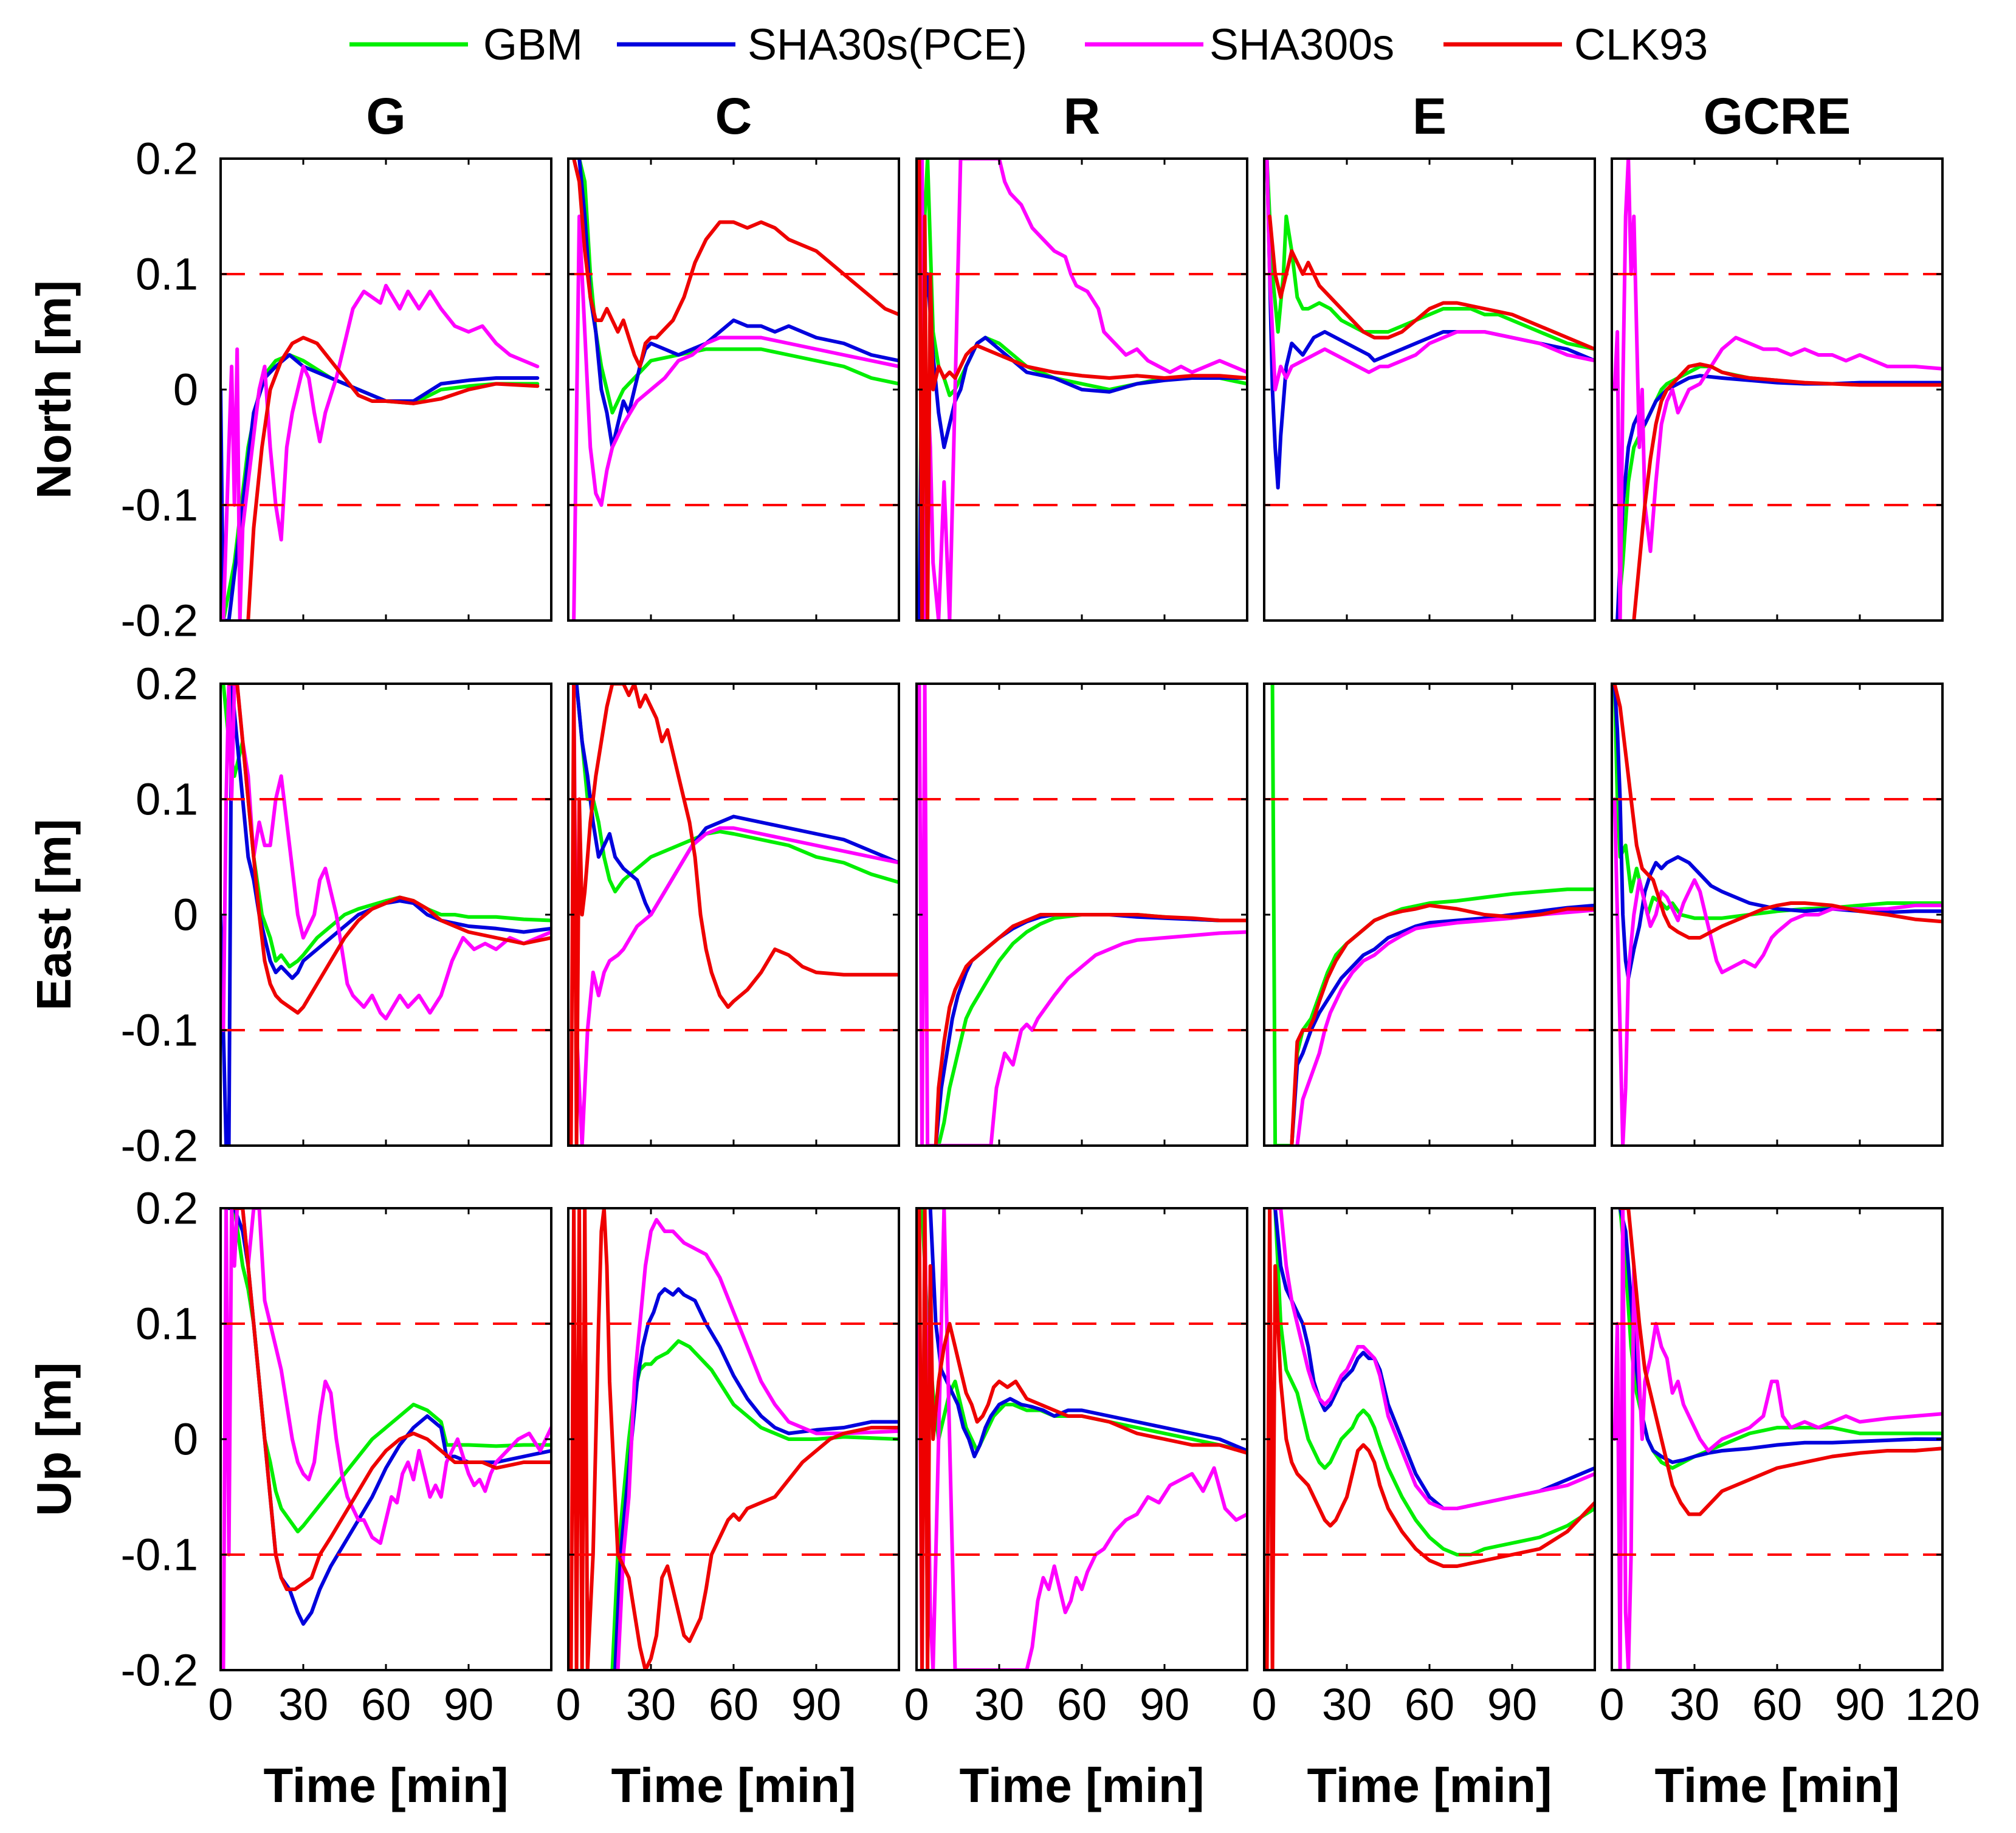 The width and height of the screenshot is (2016, 1833). I want to click on legend-label: CLK93, so click(1641, 45).